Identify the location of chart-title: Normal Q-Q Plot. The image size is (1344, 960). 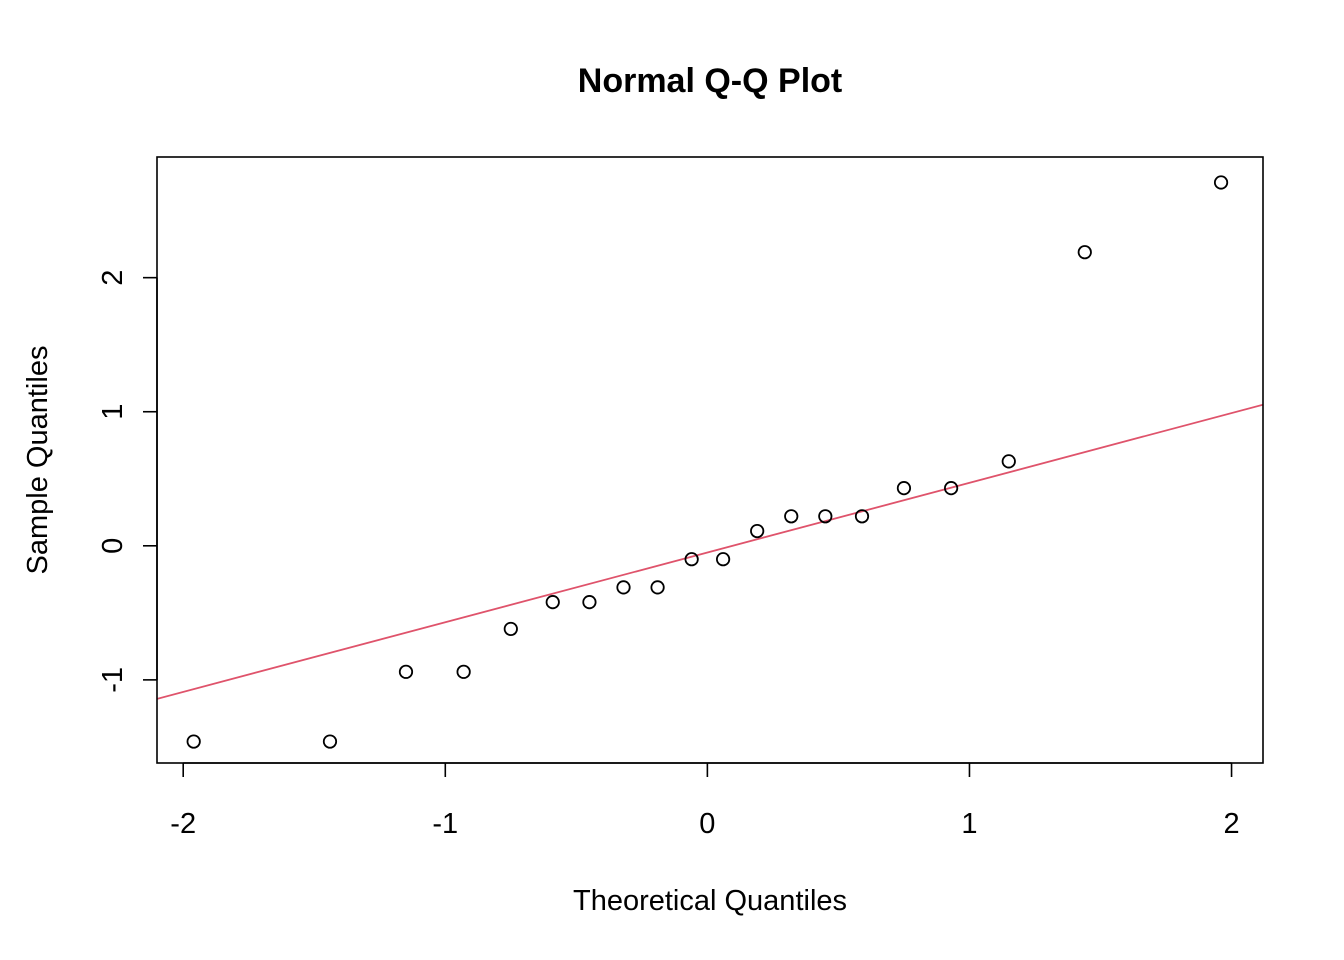
(710, 81).